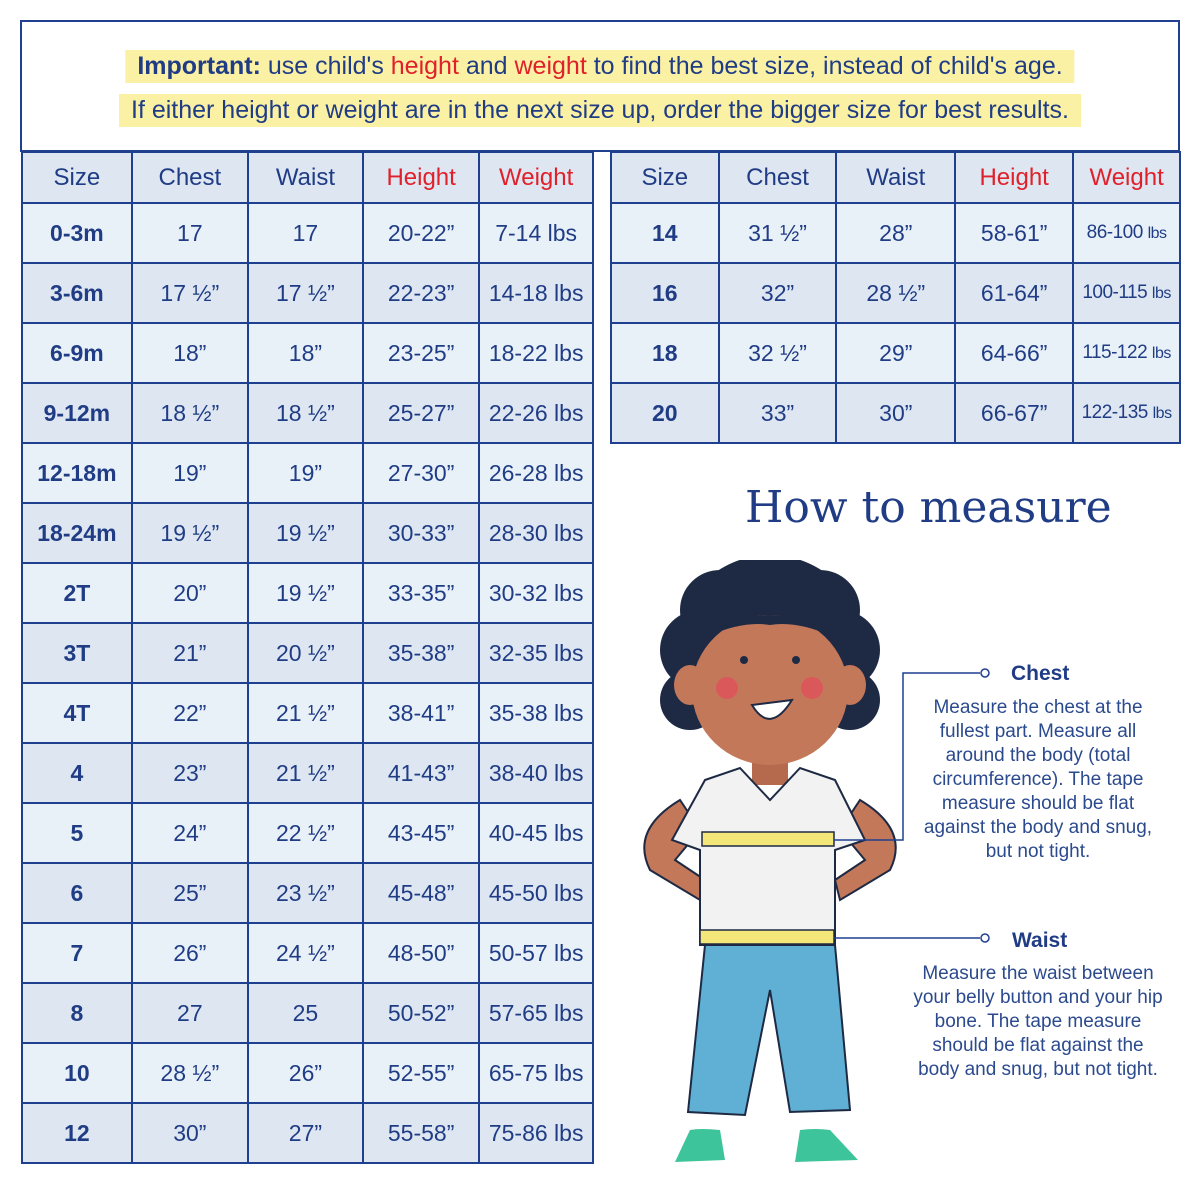 This screenshot has width=1200, height=1200. What do you see at coordinates (536, 413) in the screenshot?
I see `cell-weight: 22-26 lbs` at bounding box center [536, 413].